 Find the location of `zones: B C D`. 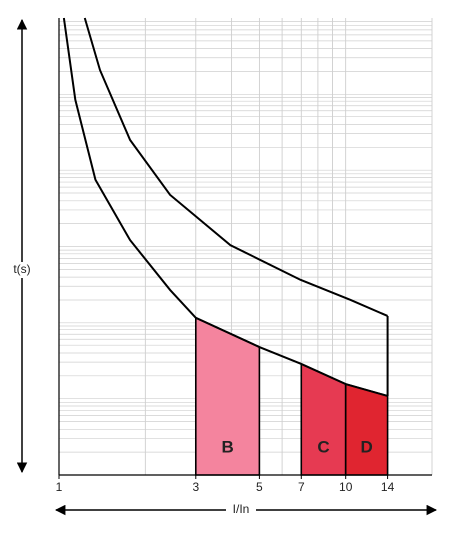

zones: B C D is located at coordinates (291, 396).